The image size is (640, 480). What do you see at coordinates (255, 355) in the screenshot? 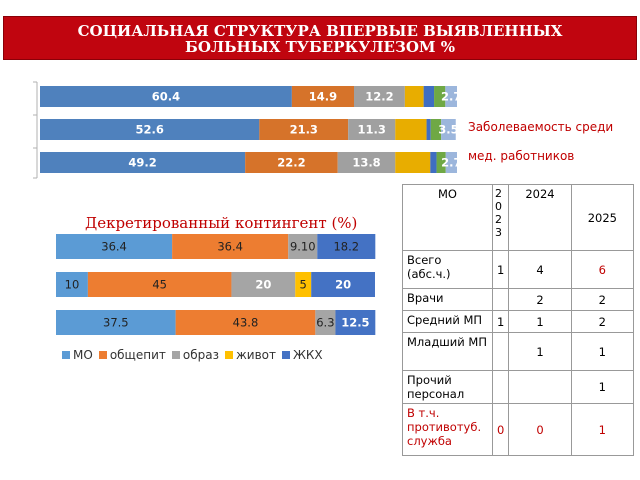
I see `legend-label: живот` at bounding box center [255, 355].